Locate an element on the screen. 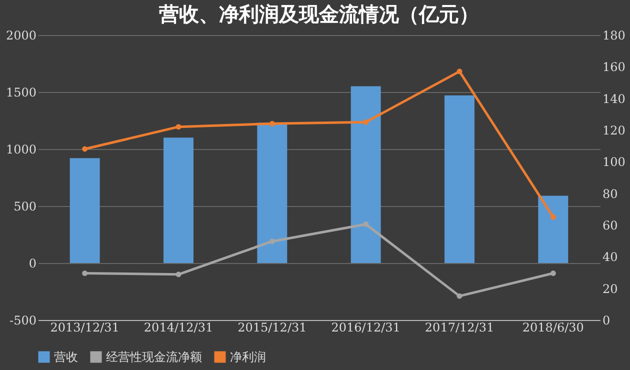  y-tick-label: 1500 is located at coordinates (21, 93).